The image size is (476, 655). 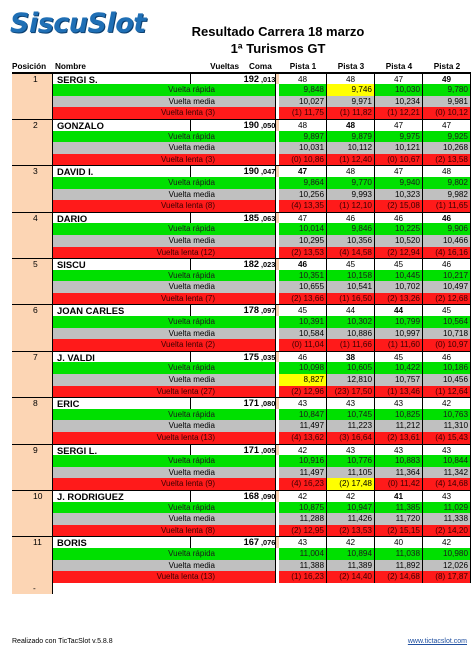 I want to click on driver-coma: ,013, so click(x=268, y=79).